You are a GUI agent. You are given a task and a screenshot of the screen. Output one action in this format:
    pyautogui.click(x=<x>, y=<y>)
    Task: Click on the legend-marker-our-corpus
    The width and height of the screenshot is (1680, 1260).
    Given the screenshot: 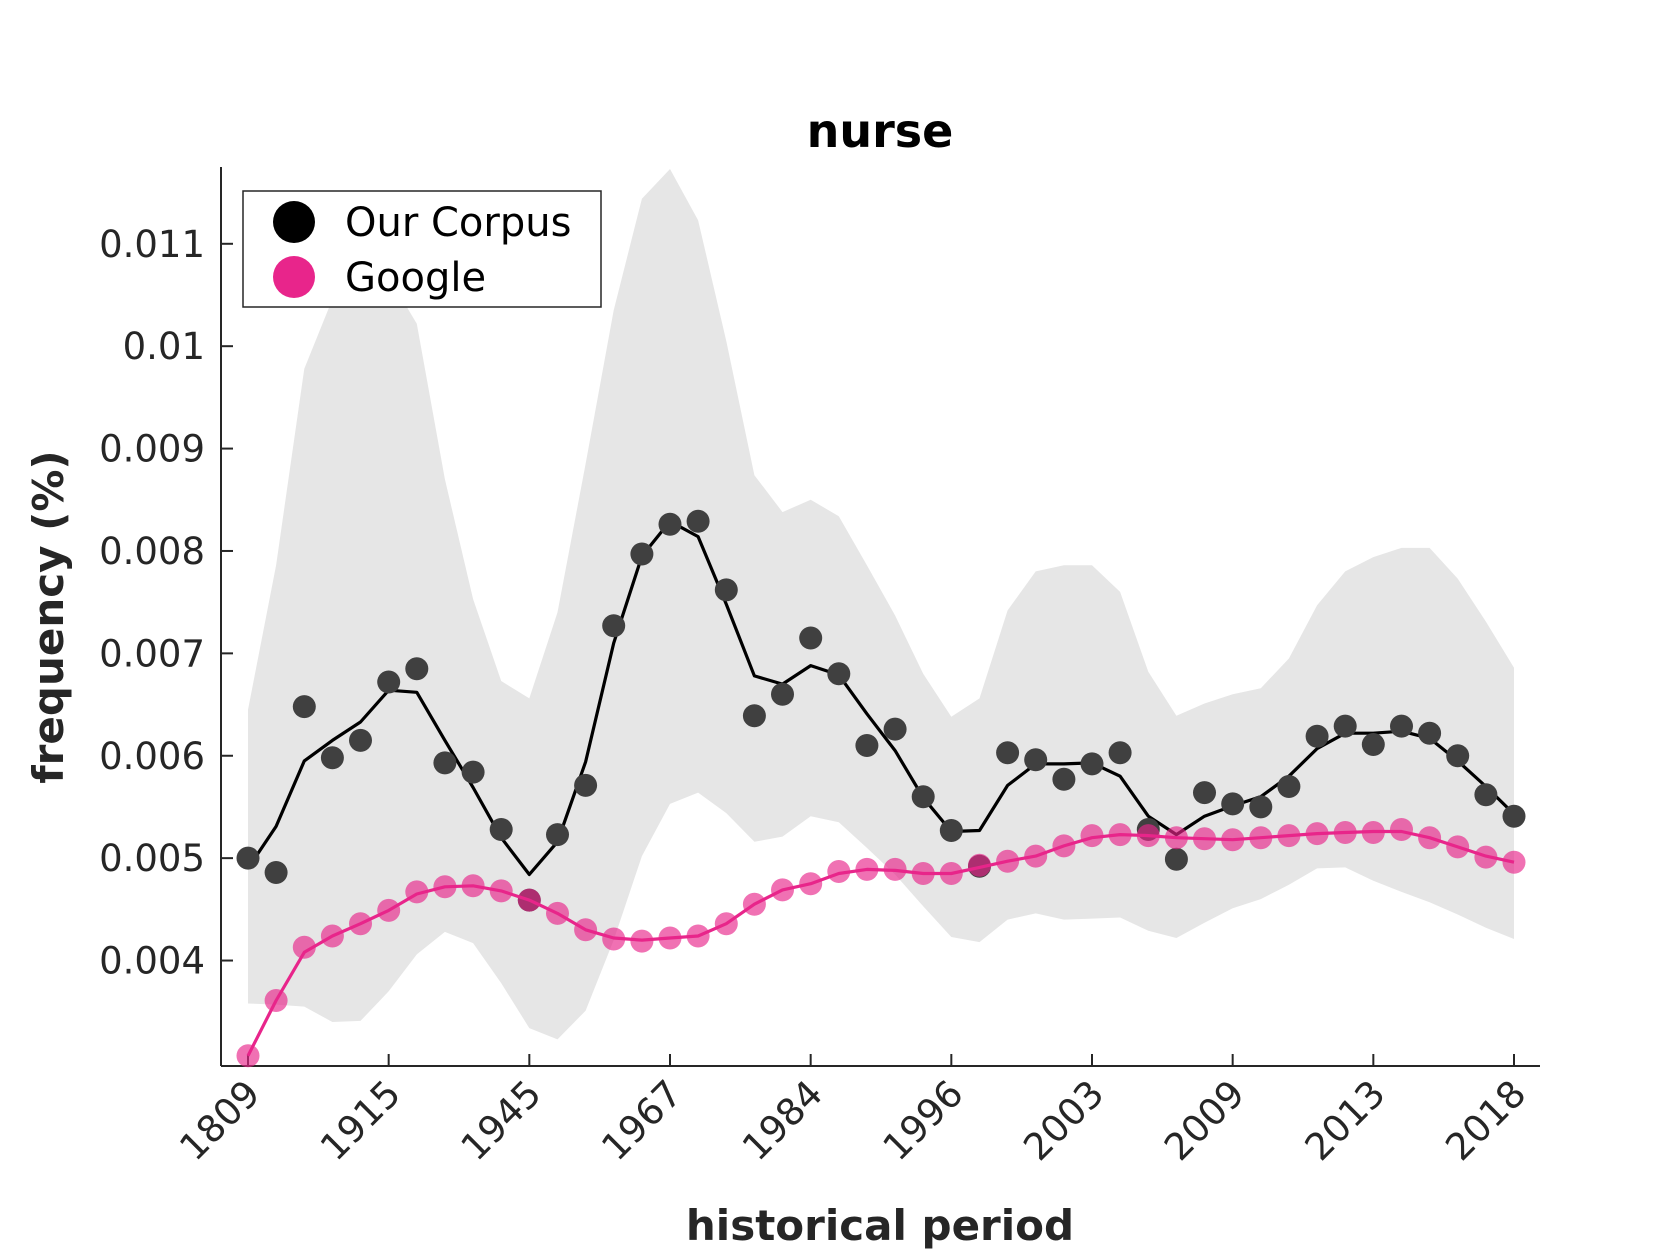 What is the action you would take?
    pyautogui.click(x=294, y=222)
    